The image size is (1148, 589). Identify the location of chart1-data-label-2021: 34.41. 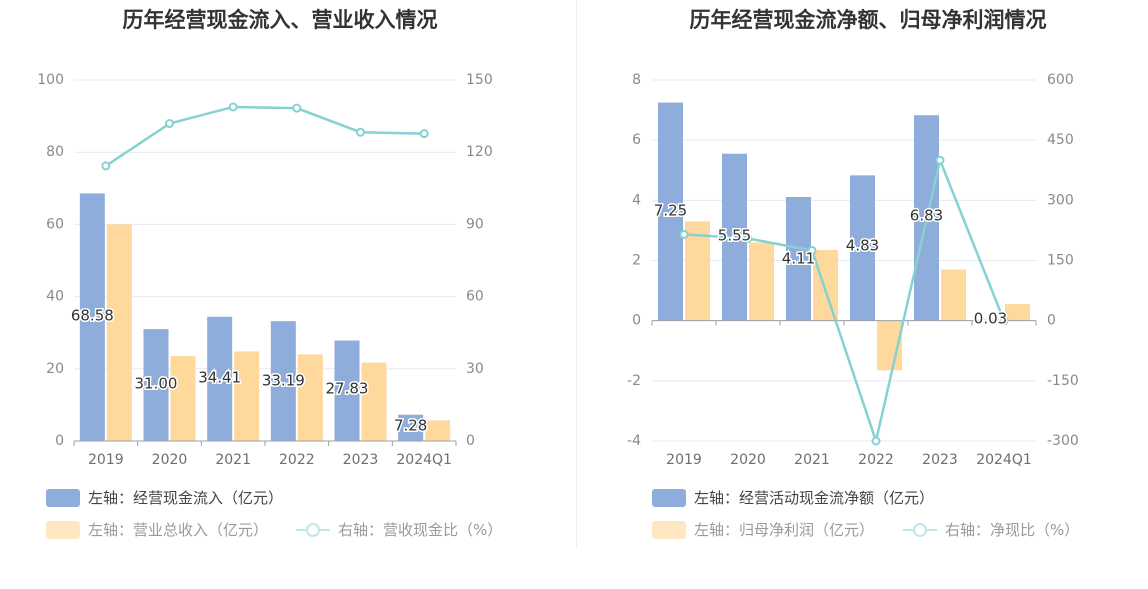
(219, 378).